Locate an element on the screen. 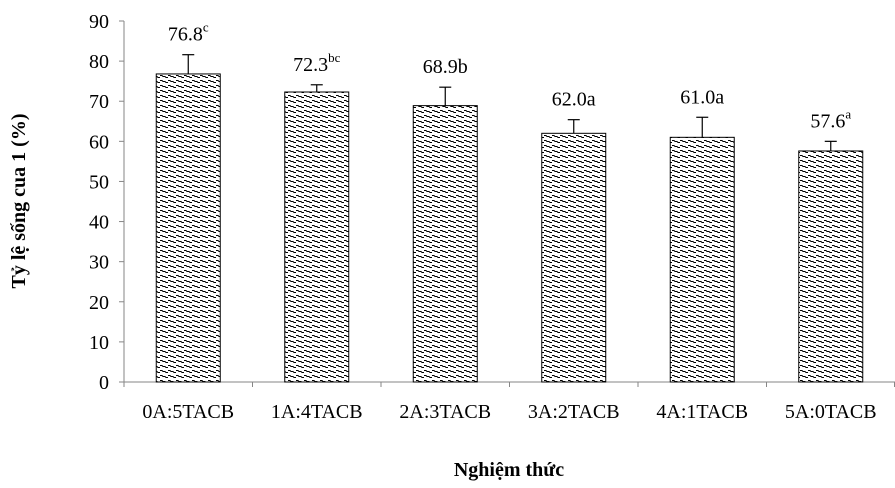  data-label: 76.8c is located at coordinates (188, 33).